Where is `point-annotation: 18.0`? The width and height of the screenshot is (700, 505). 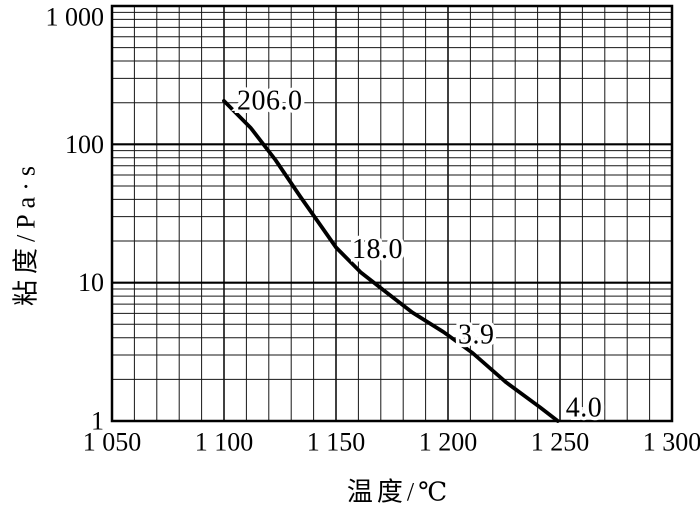
point-annotation: 18.0 is located at coordinates (377, 249).